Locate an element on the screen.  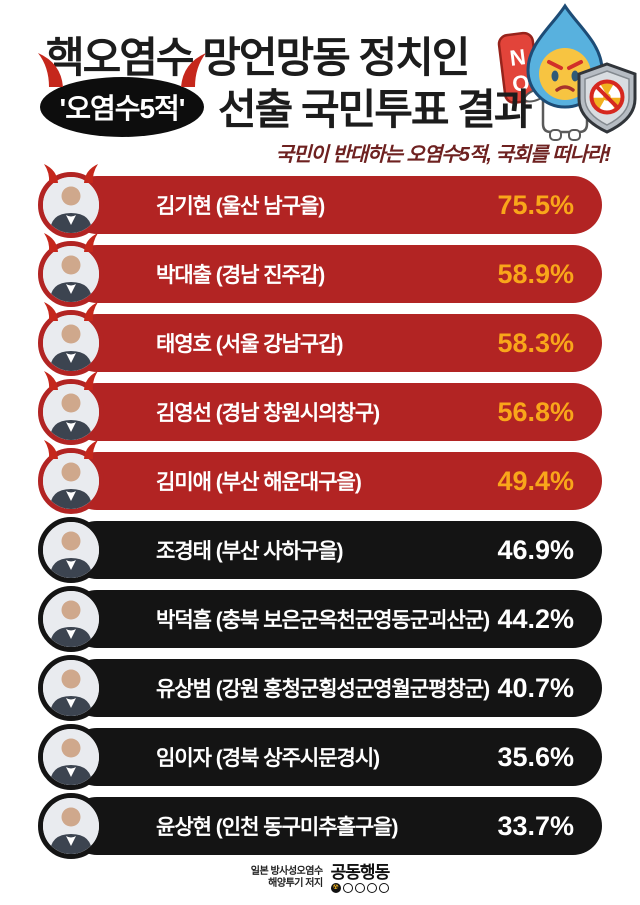
page-subtitle: 국민이 반대하는 오염수5적, 국회를 떠나라! is located at coordinates (443, 155).